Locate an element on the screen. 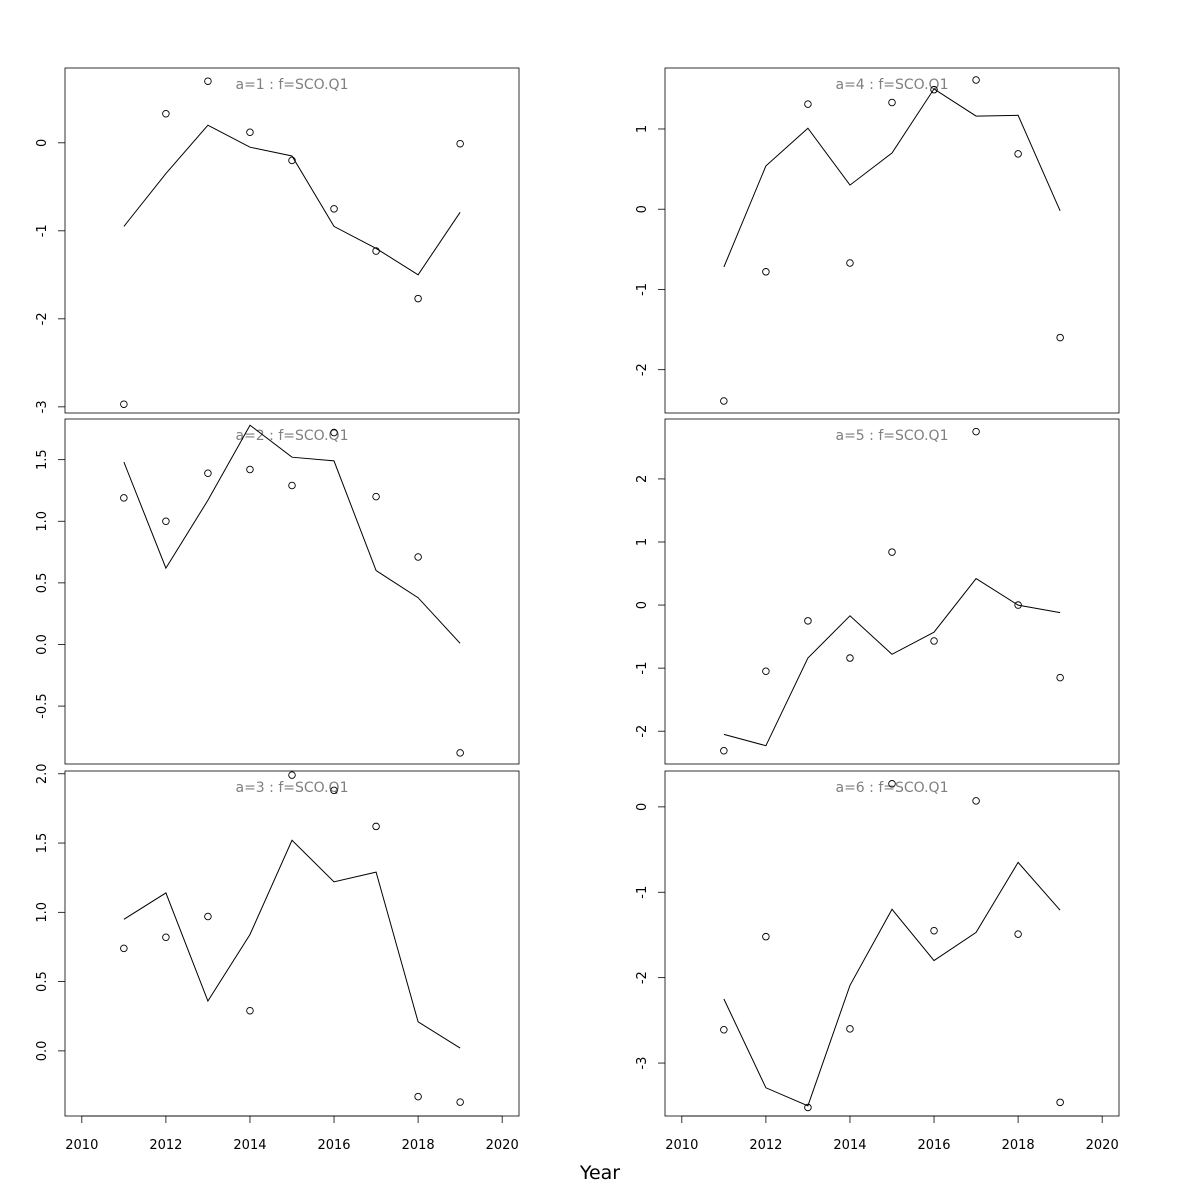 This screenshot has height=1200, width=1200. panel-4-y-tick-label: 1 is located at coordinates (642, 129).